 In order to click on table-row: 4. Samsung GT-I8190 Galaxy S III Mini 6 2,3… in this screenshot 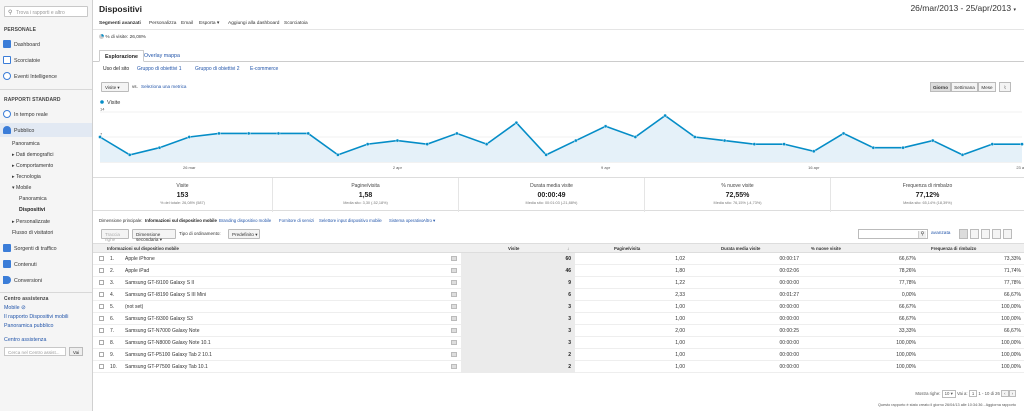, I will do `click(558, 295)`.